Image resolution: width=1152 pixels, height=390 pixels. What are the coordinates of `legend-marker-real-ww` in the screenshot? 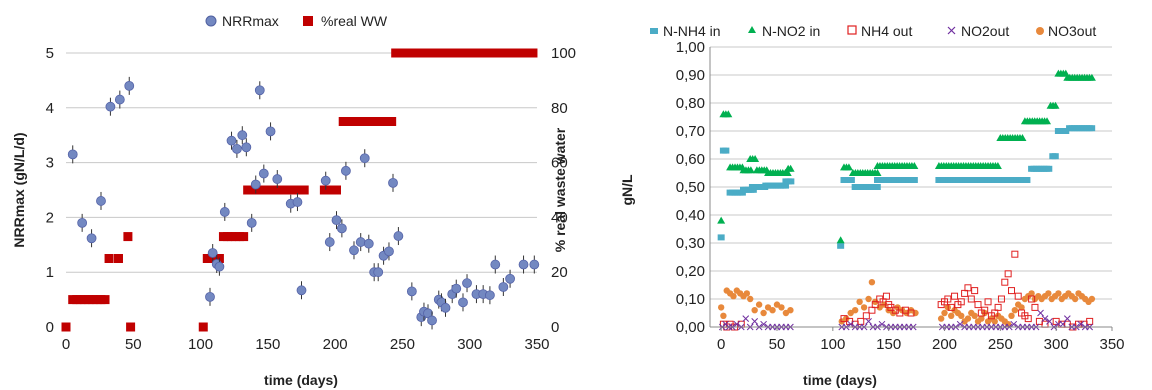 It's located at (308, 21).